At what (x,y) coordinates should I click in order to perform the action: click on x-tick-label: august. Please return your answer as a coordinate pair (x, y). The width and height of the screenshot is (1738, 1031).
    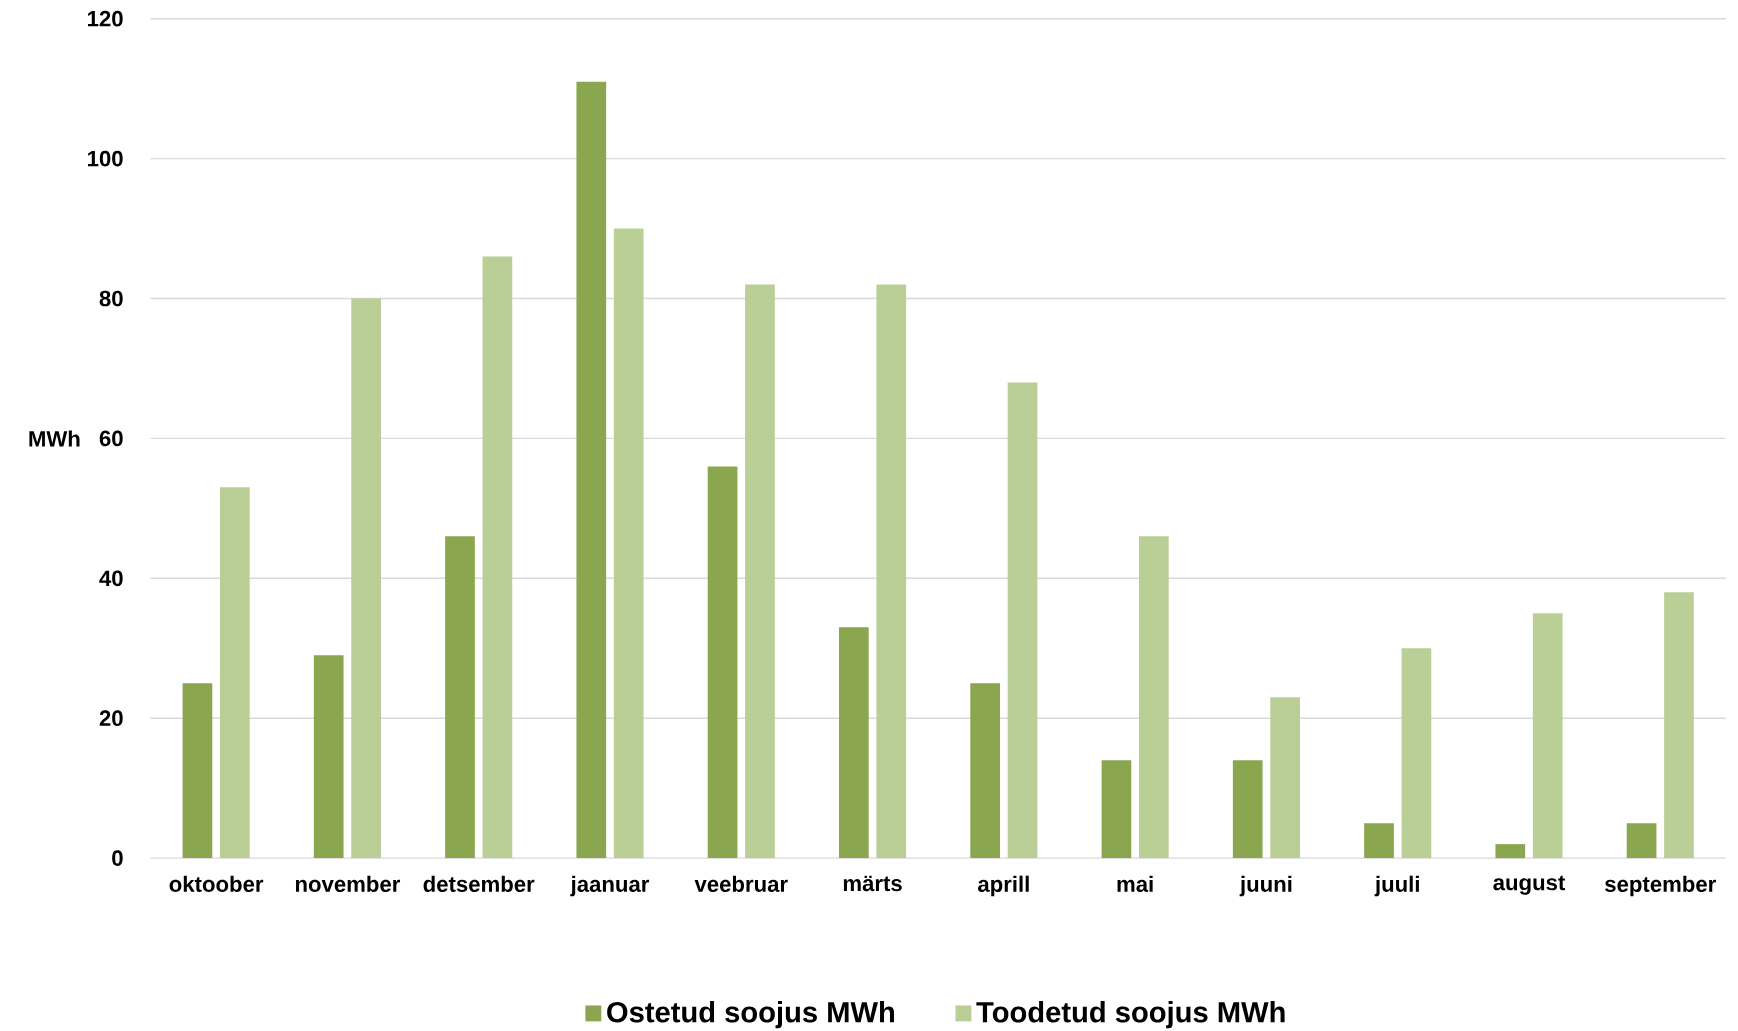
    Looking at the image, I should click on (1529, 885).